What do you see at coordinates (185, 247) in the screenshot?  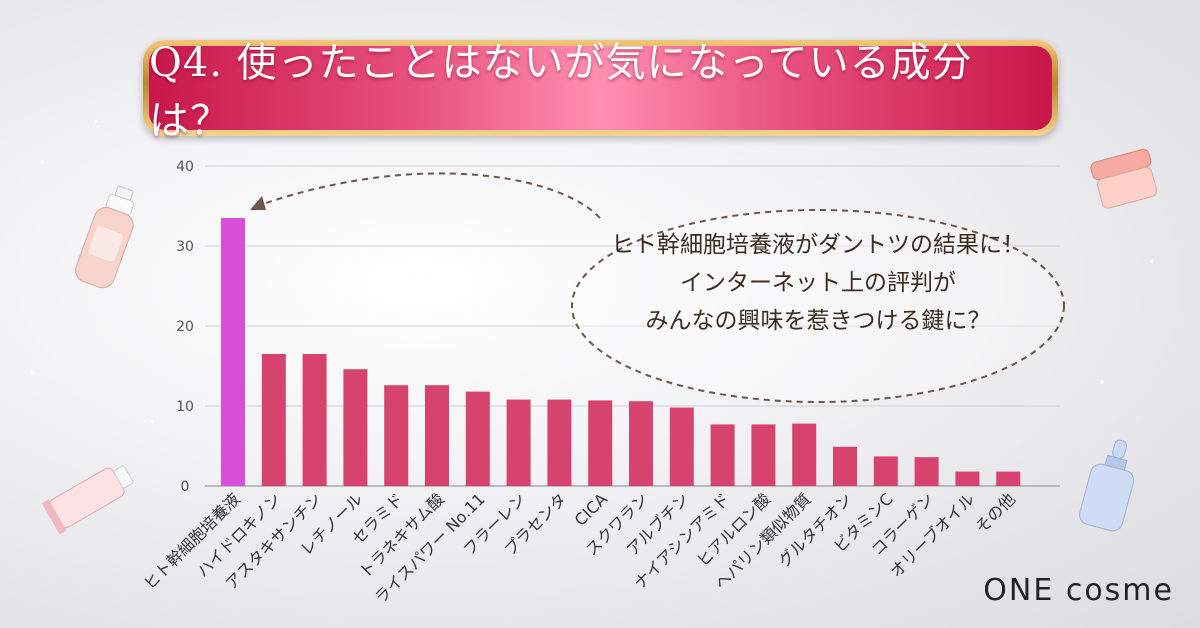 I see `y-tick-label: 30` at bounding box center [185, 247].